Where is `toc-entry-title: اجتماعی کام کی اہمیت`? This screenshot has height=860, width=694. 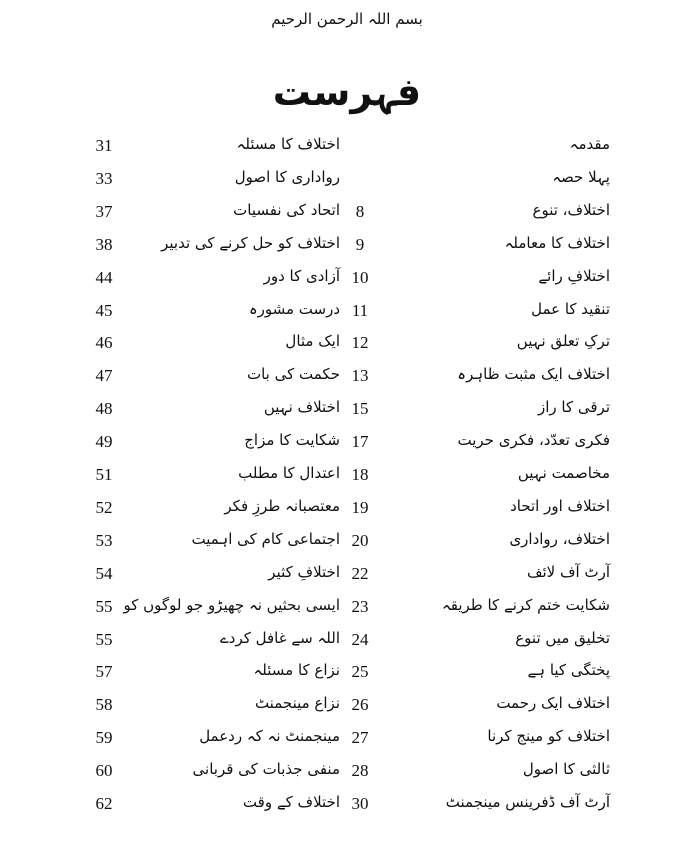 toc-entry-title: اجتماعی کام کی اہمیت is located at coordinates (266, 538).